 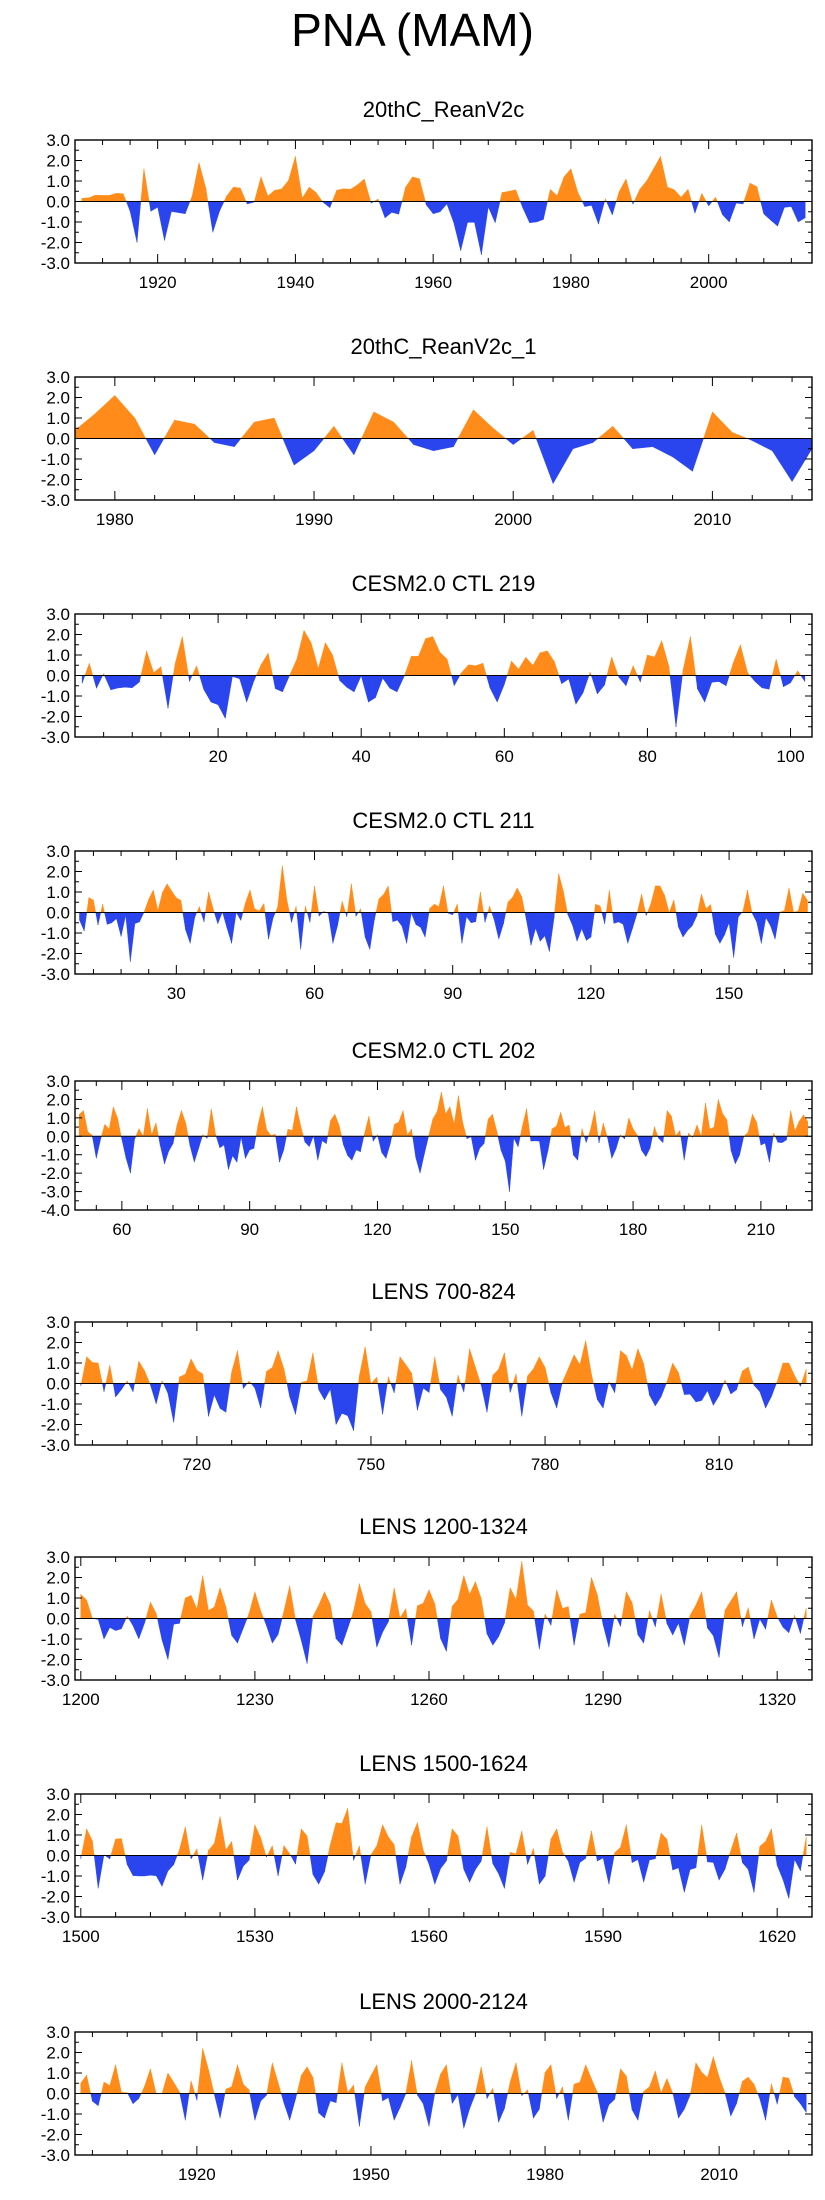 What do you see at coordinates (603, 1936) in the screenshot?
I see `x-tick-label: 1590` at bounding box center [603, 1936].